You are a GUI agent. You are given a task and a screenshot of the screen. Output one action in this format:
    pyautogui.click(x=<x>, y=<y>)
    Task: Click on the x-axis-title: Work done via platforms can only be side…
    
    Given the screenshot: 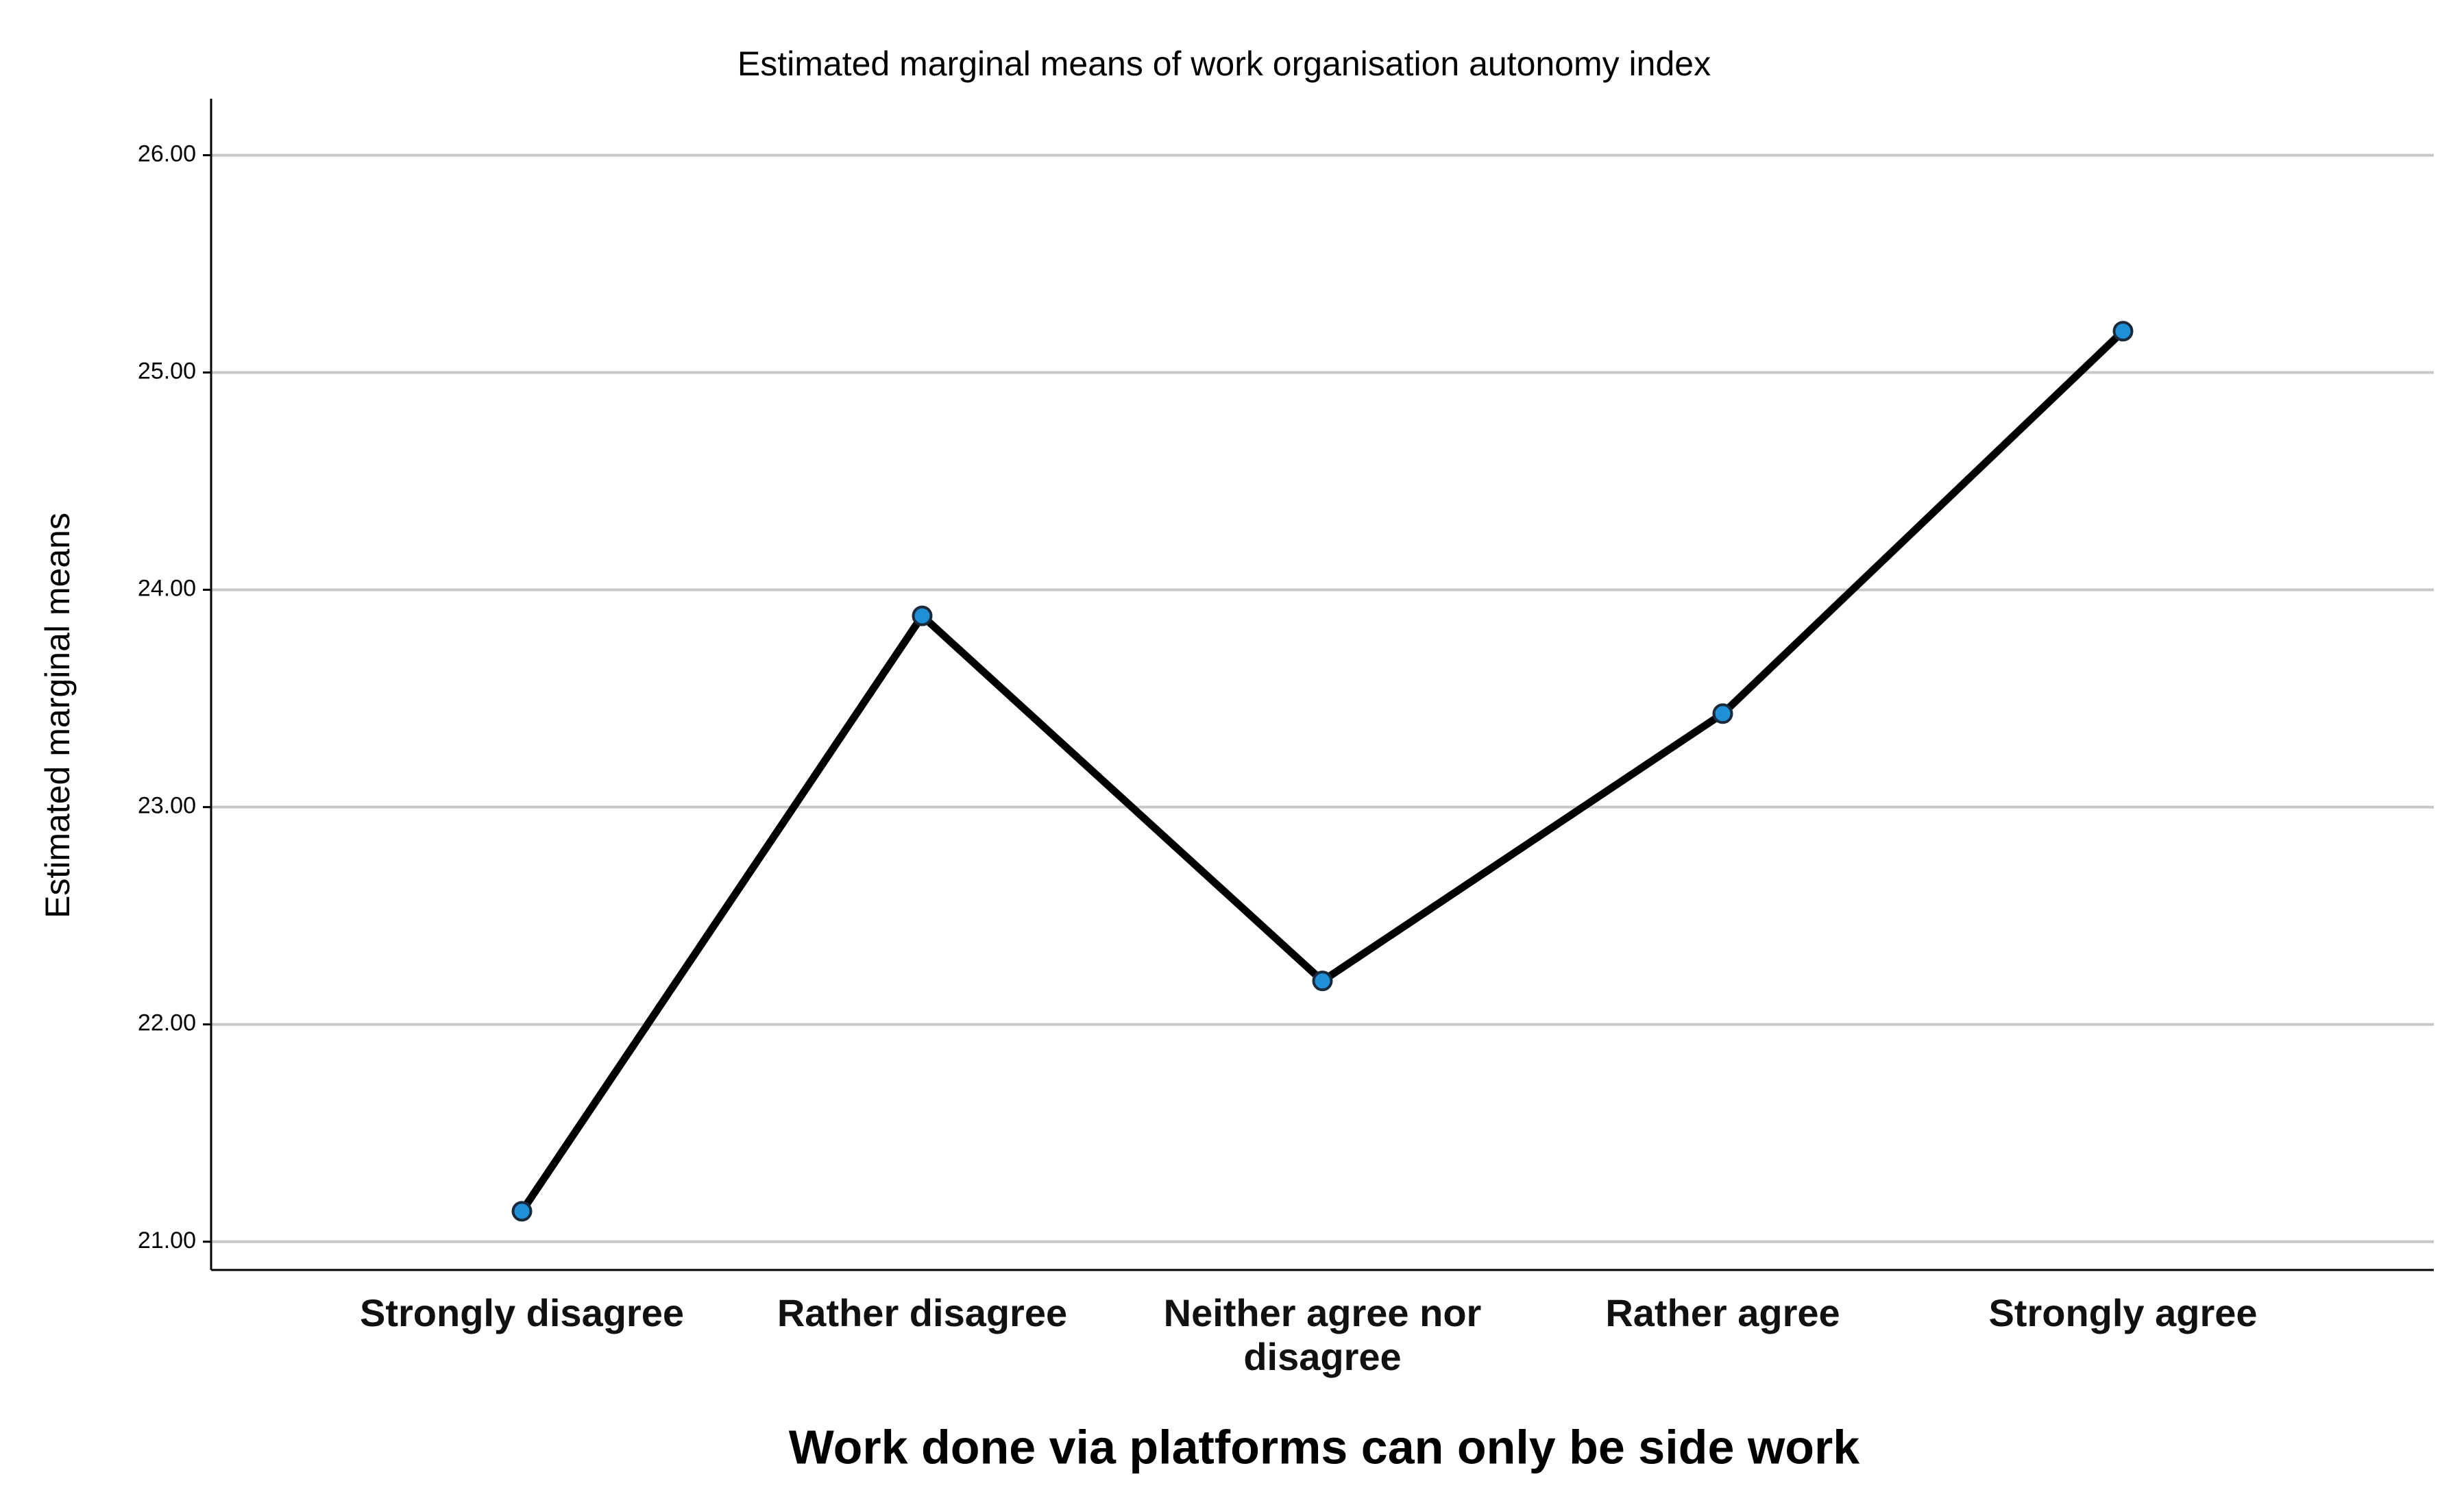 What is the action you would take?
    pyautogui.click(x=1324, y=1446)
    